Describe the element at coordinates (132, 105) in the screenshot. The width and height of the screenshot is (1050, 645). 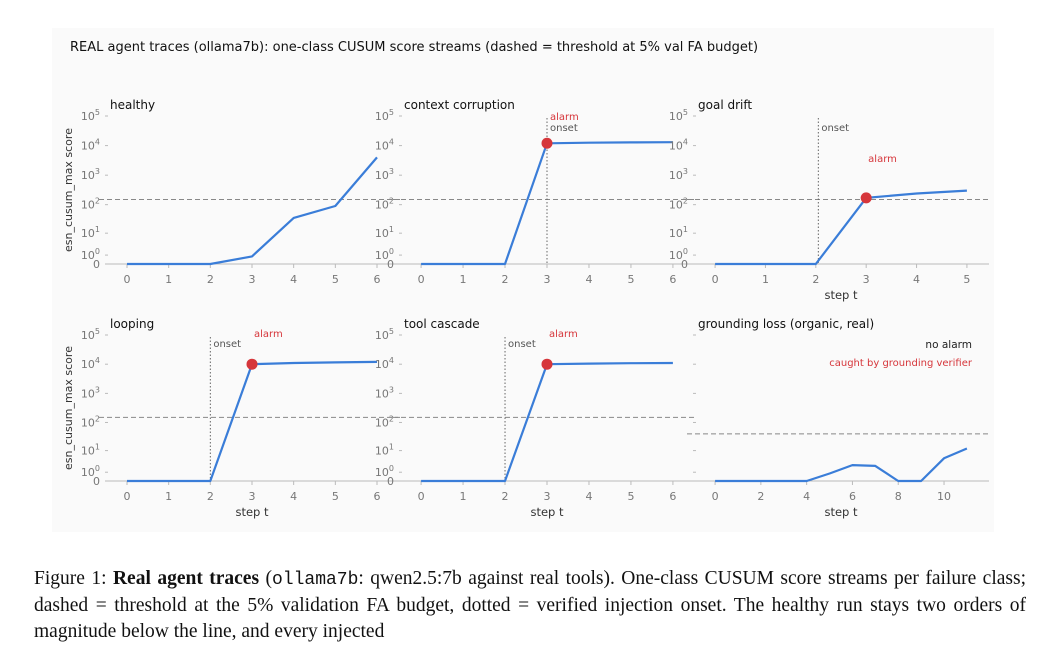
I see `panel-title: healthy` at that location.